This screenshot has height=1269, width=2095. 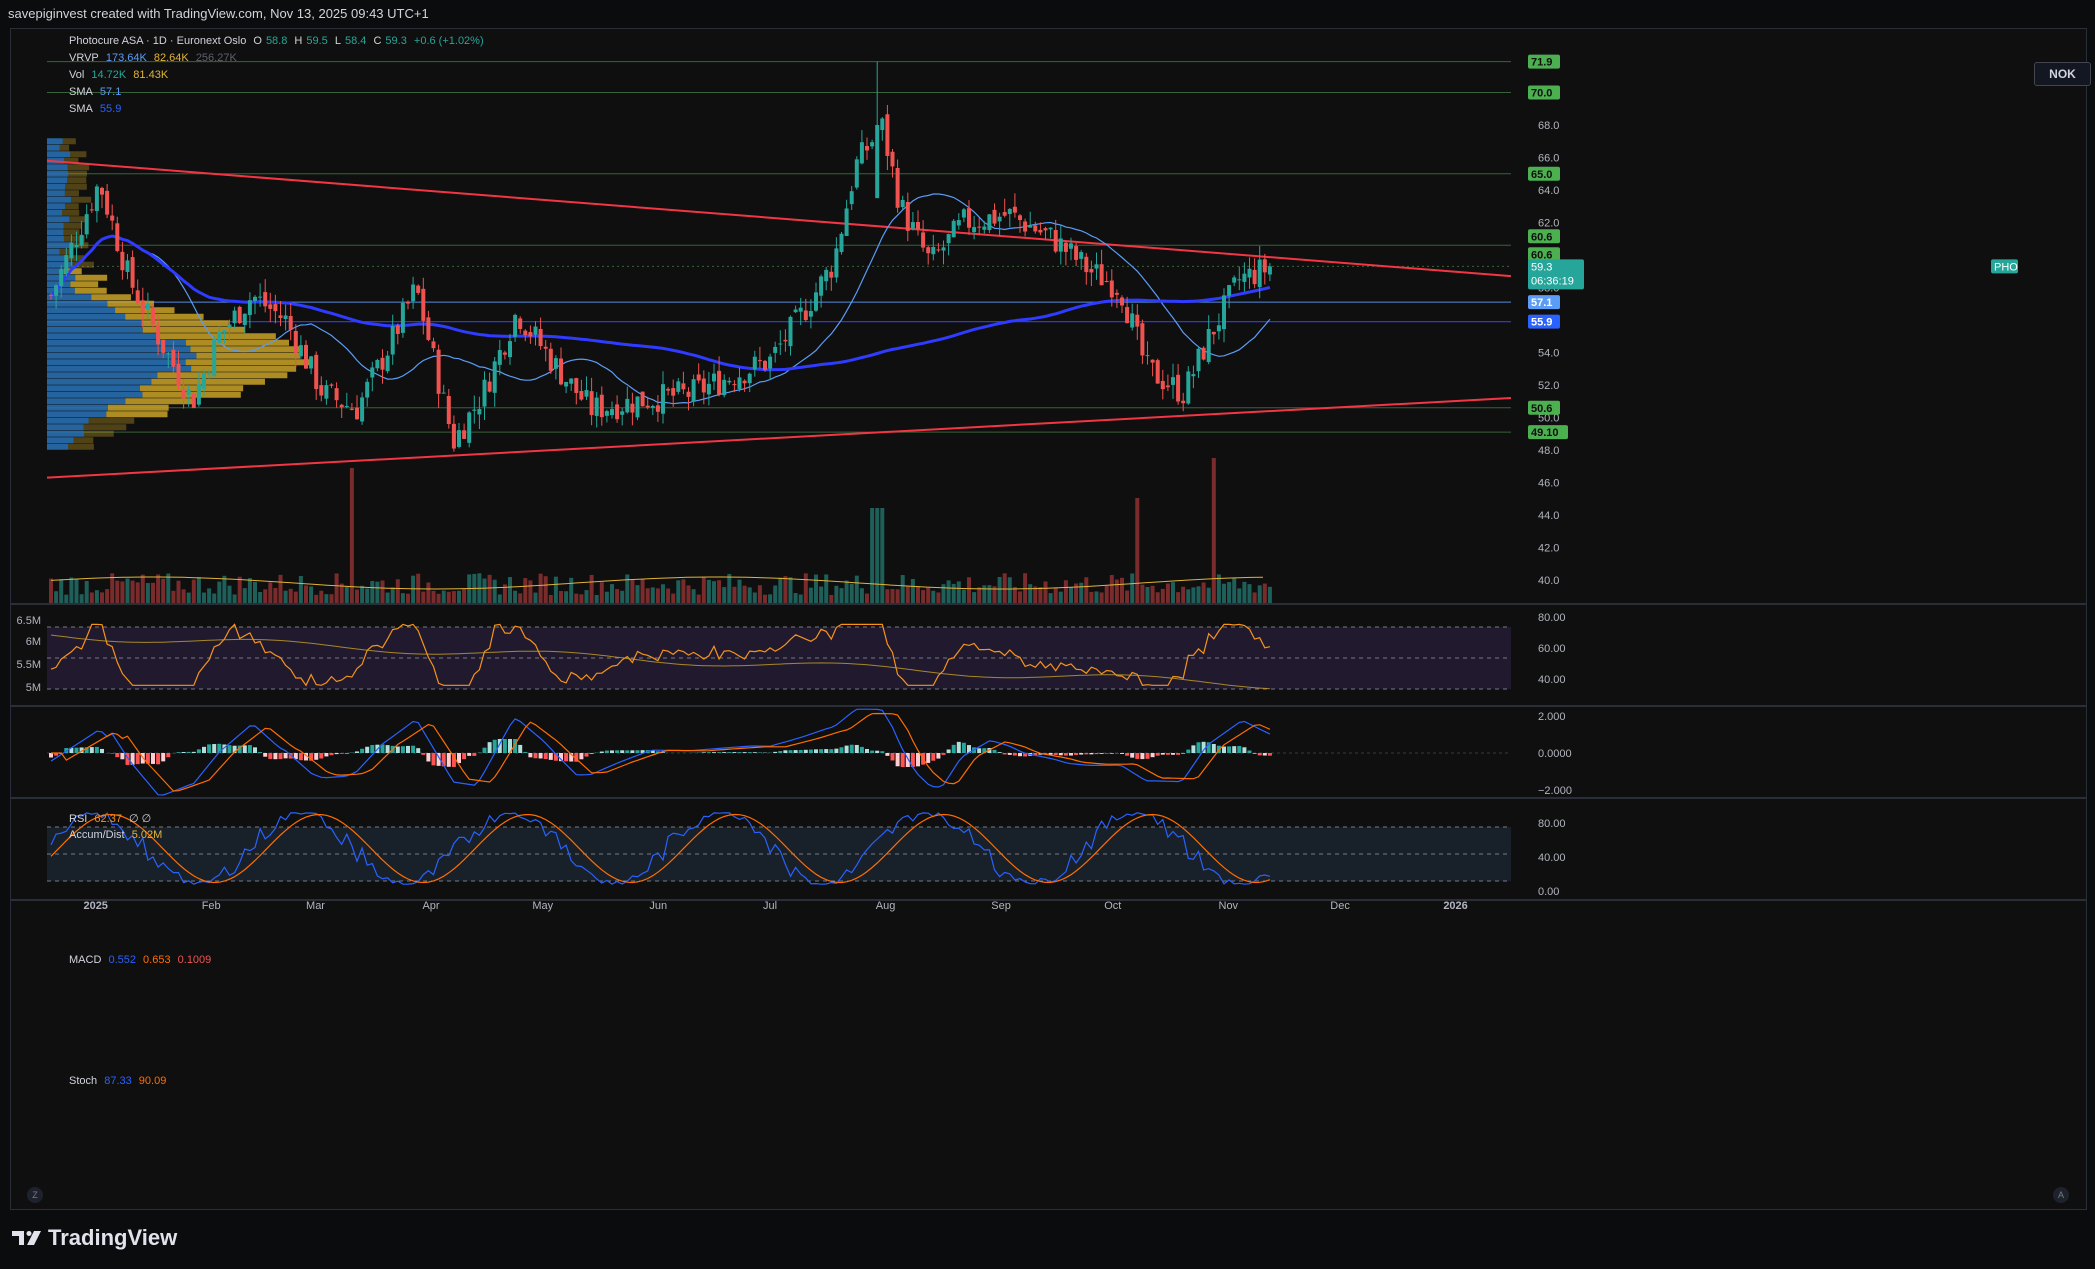 I want to click on zoom-corner-button: Z, so click(x=35, y=1195).